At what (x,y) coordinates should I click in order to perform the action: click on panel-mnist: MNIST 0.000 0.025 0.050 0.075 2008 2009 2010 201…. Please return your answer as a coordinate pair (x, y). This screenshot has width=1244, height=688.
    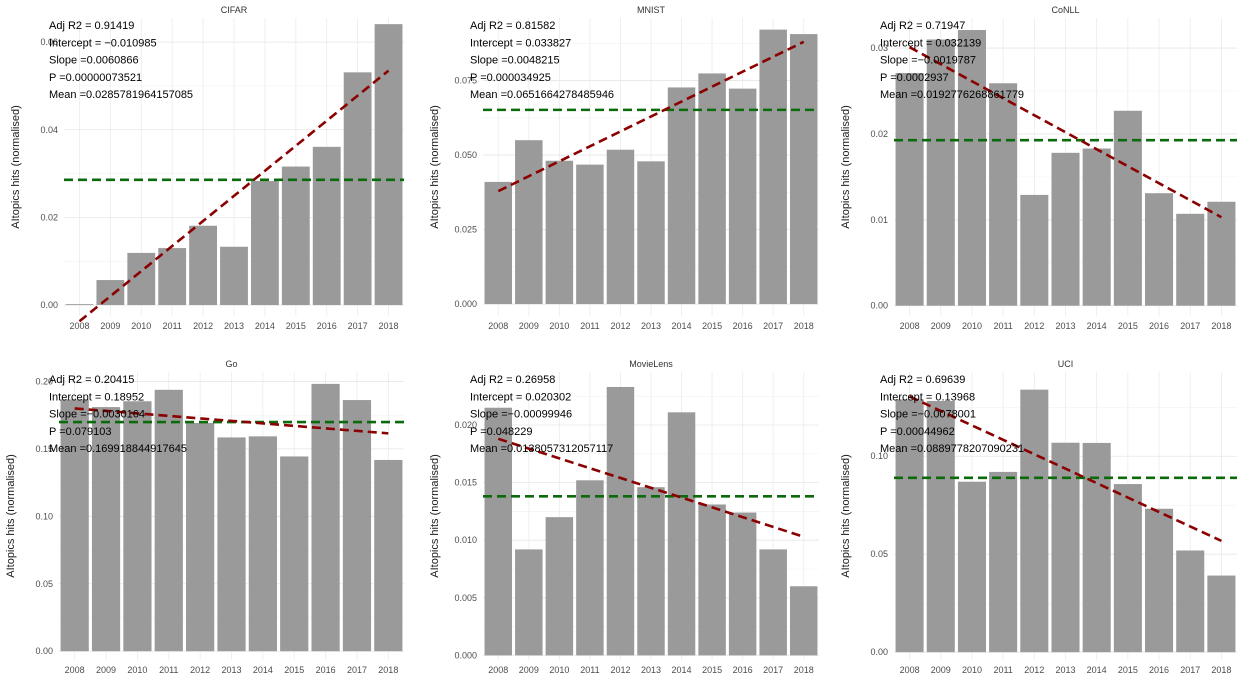
    Looking at the image, I should click on (624, 168).